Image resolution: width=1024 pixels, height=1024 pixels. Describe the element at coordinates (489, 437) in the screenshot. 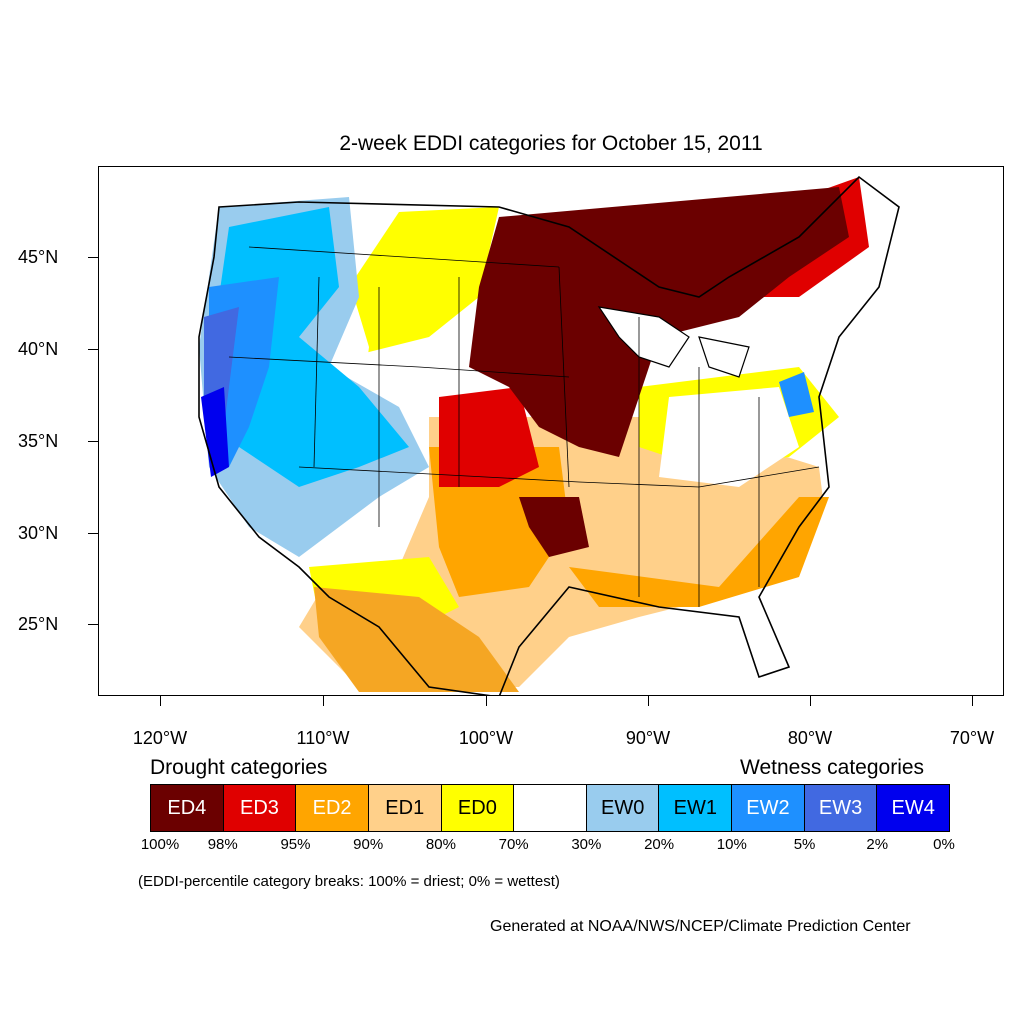

I see `ed3-region-plains` at that location.